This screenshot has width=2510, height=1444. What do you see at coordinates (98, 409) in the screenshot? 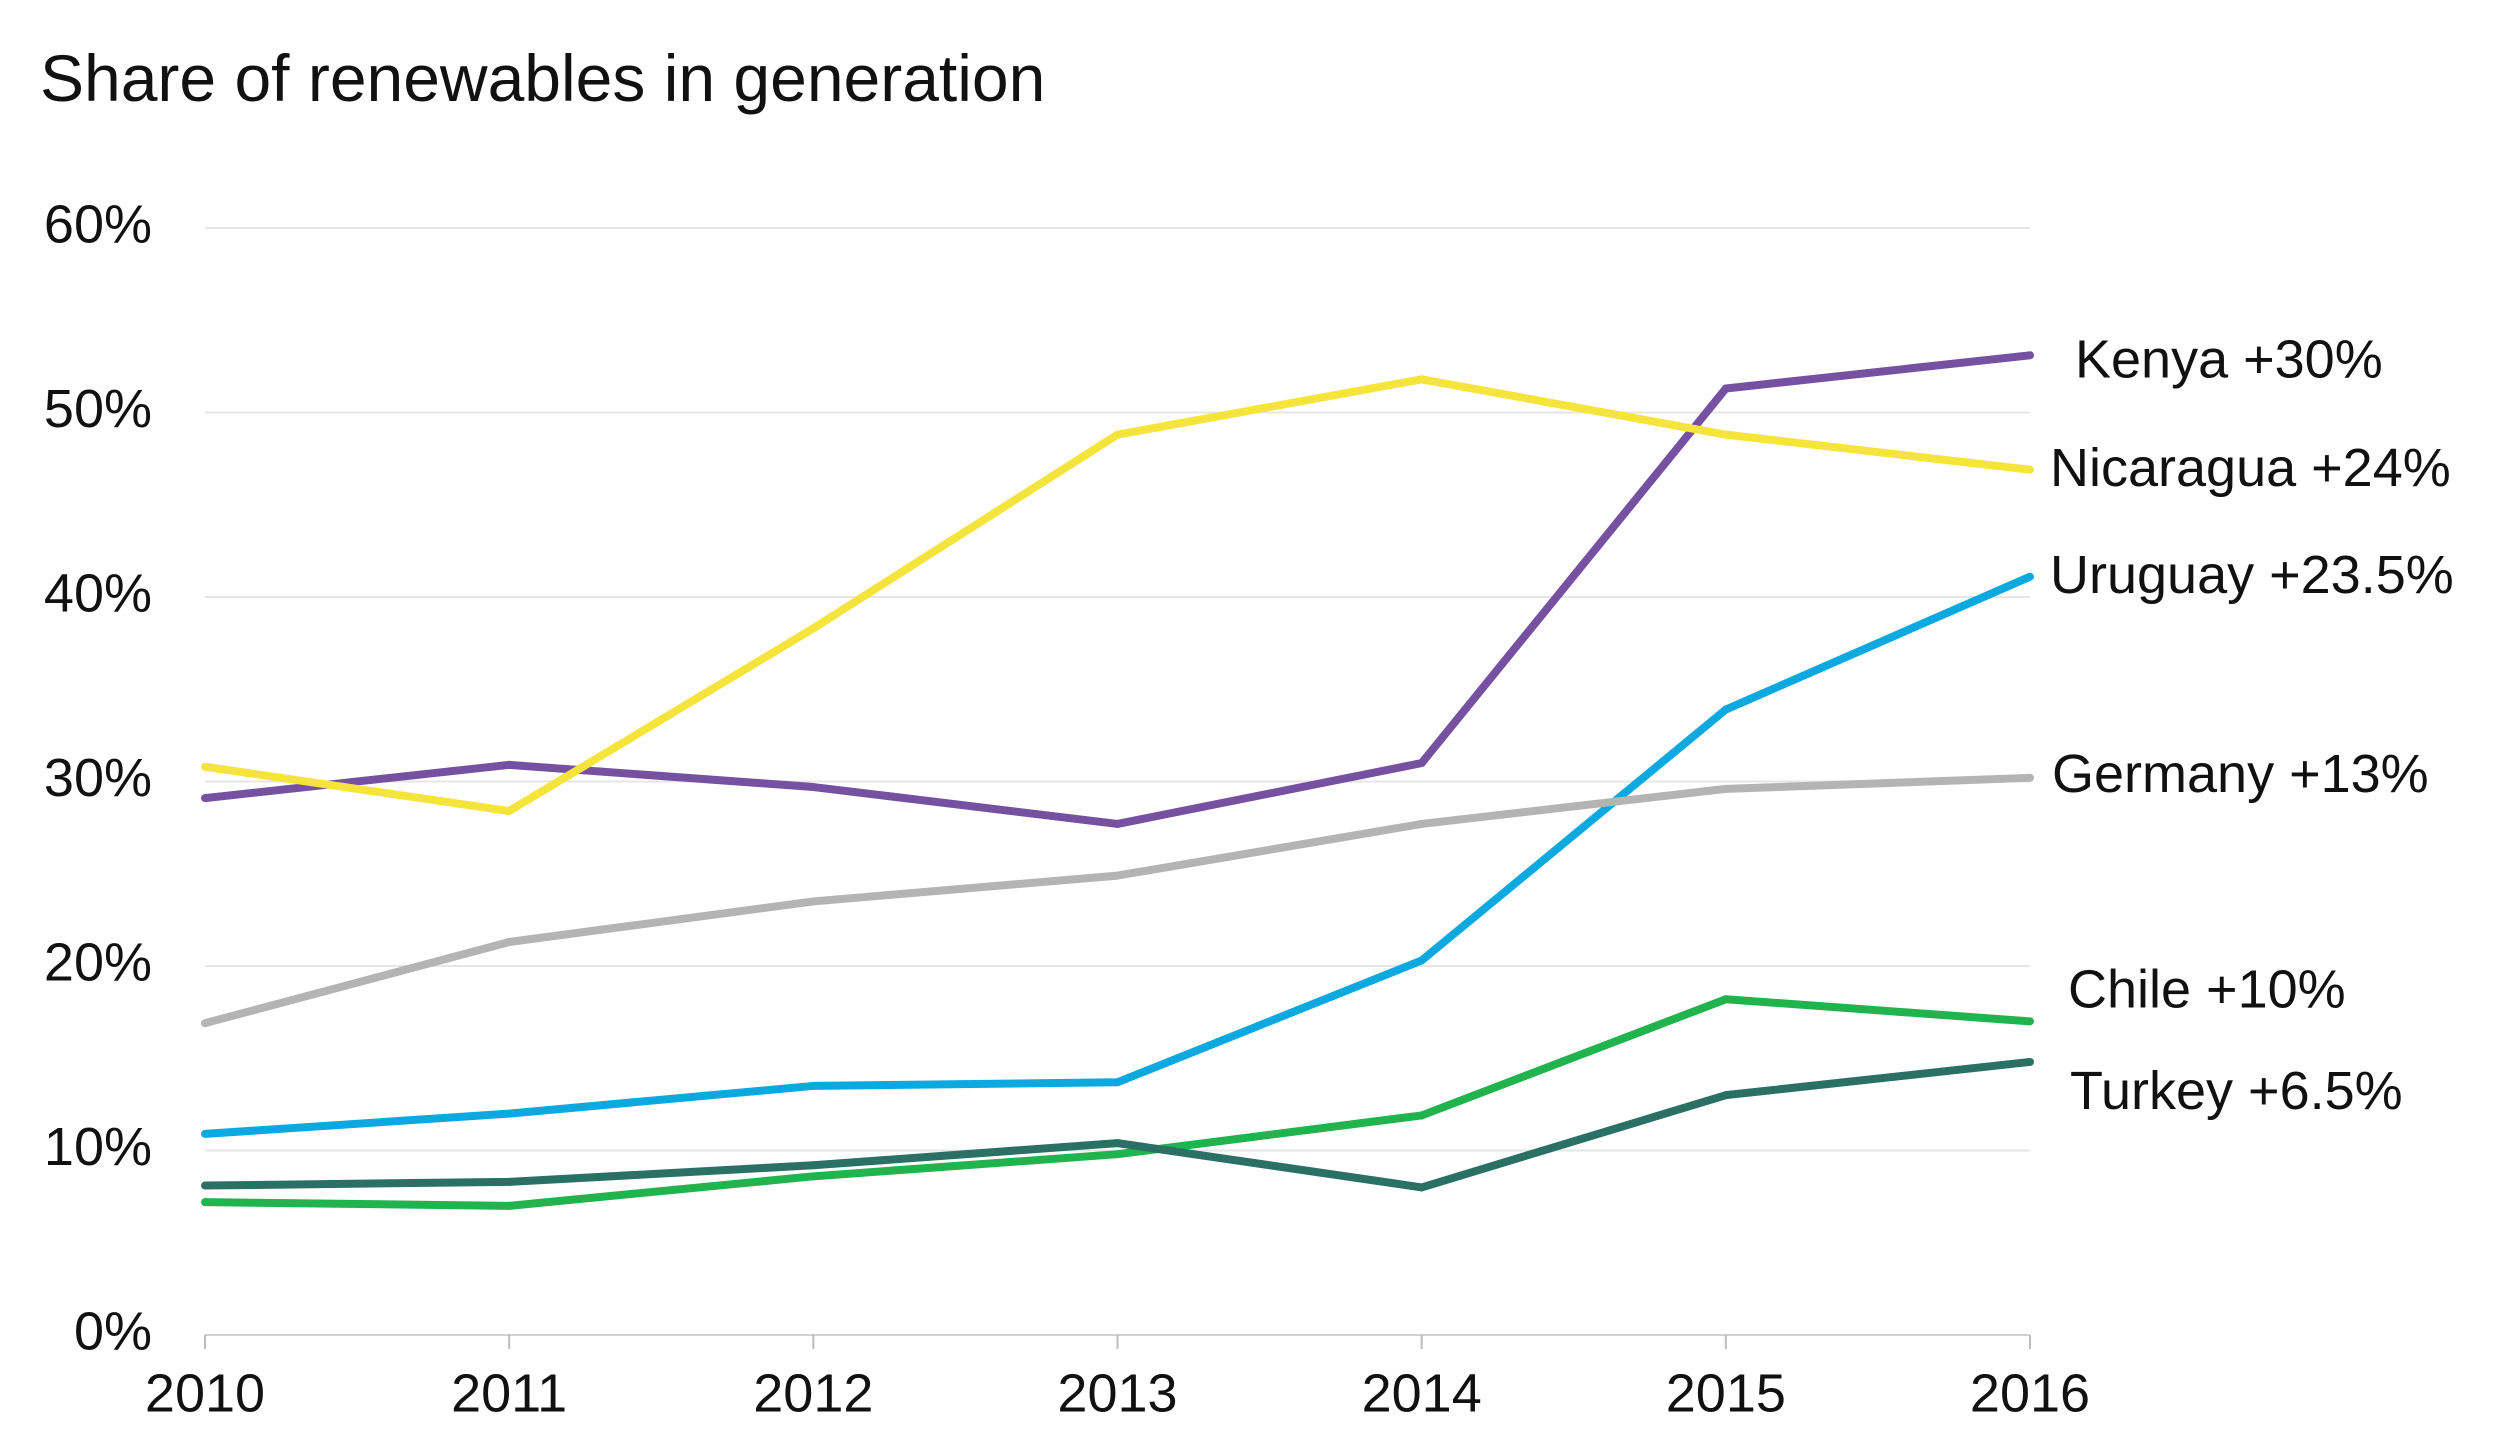
I see `y-tick-label: 50%` at bounding box center [98, 409].